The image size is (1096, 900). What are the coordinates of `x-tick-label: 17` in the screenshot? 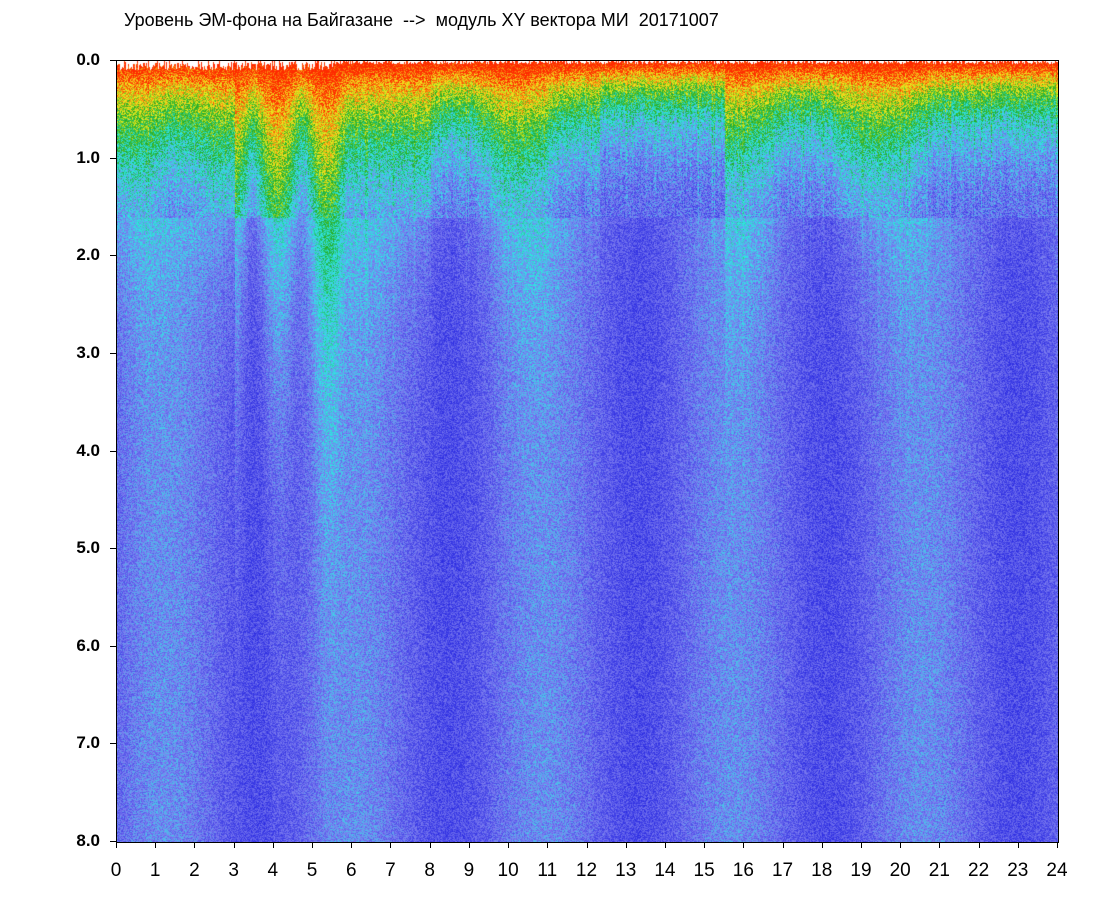 It's located at (782, 870).